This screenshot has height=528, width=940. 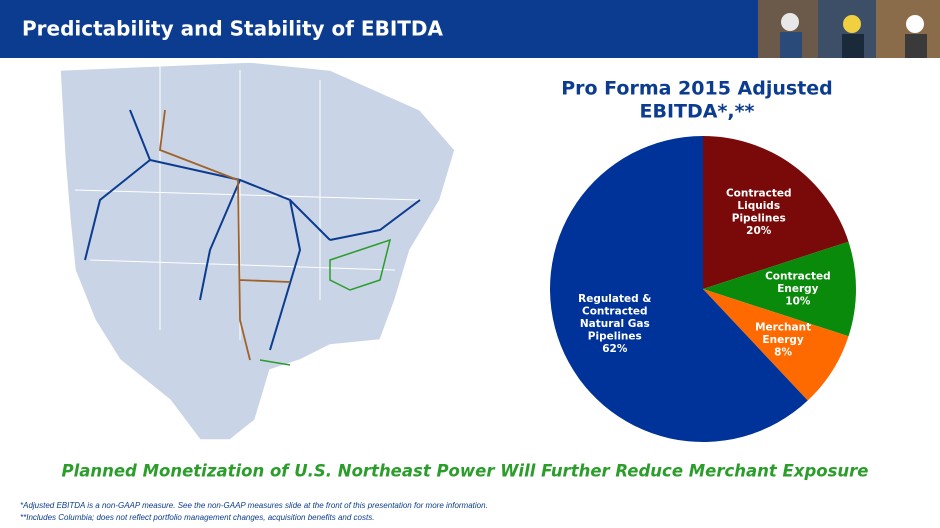 What do you see at coordinates (614, 299) in the screenshot?
I see `slice-label: Regulated &` at bounding box center [614, 299].